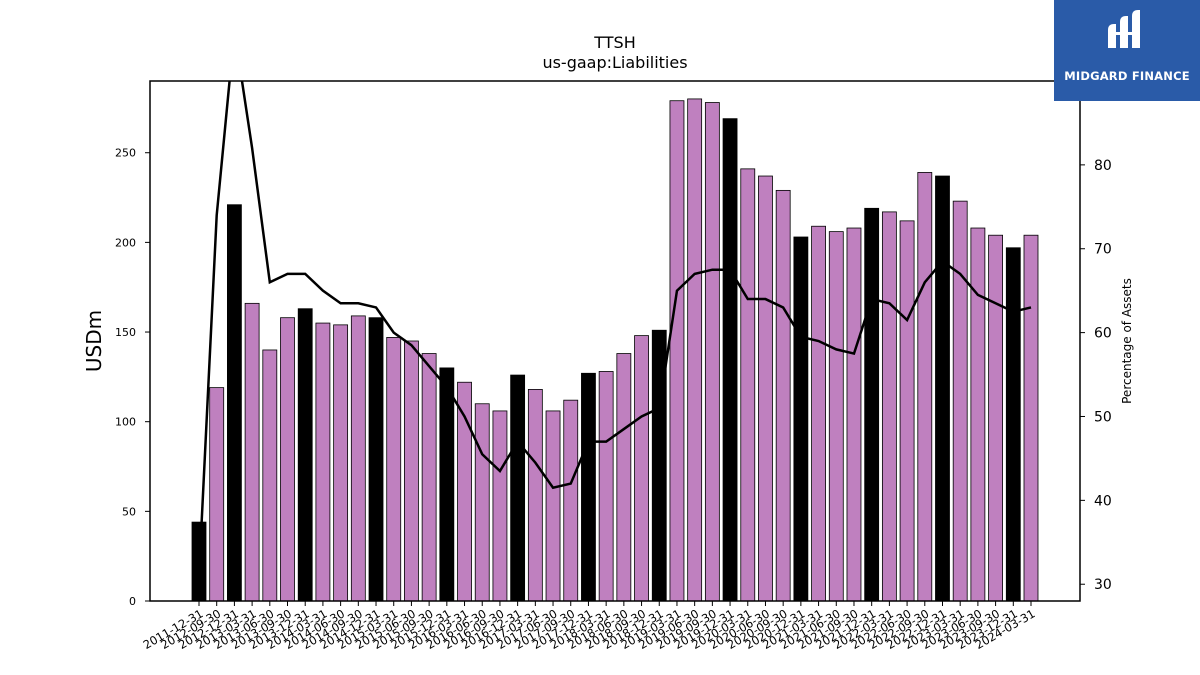  I want to click on y2-axis-label: Percentage of Assets, so click(1127, 341).